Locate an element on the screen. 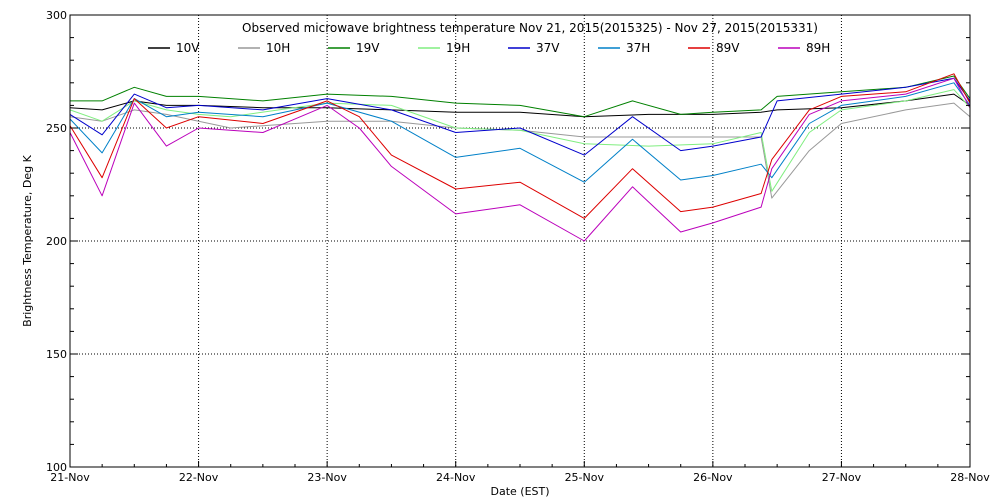 This screenshot has height=500, width=1000. legend-label-89v: 89V is located at coordinates (728, 48).